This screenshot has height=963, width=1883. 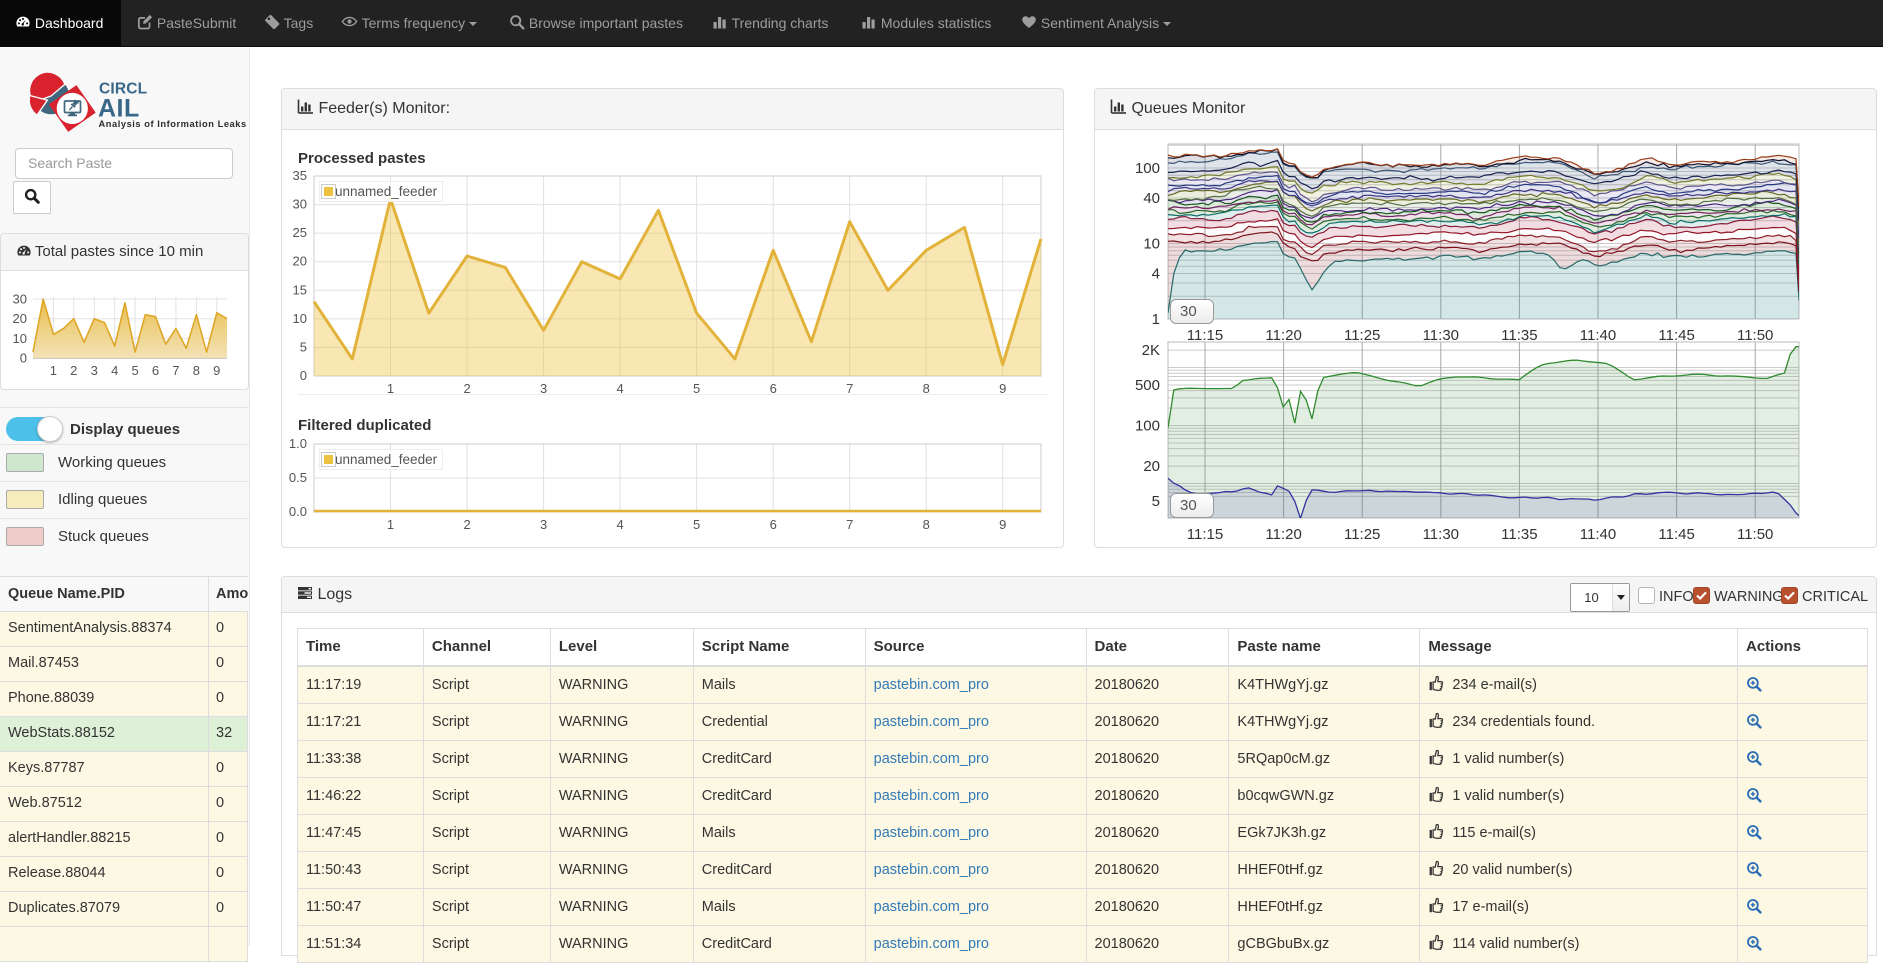 I want to click on svg-text: 1.0, so click(x=298, y=443).